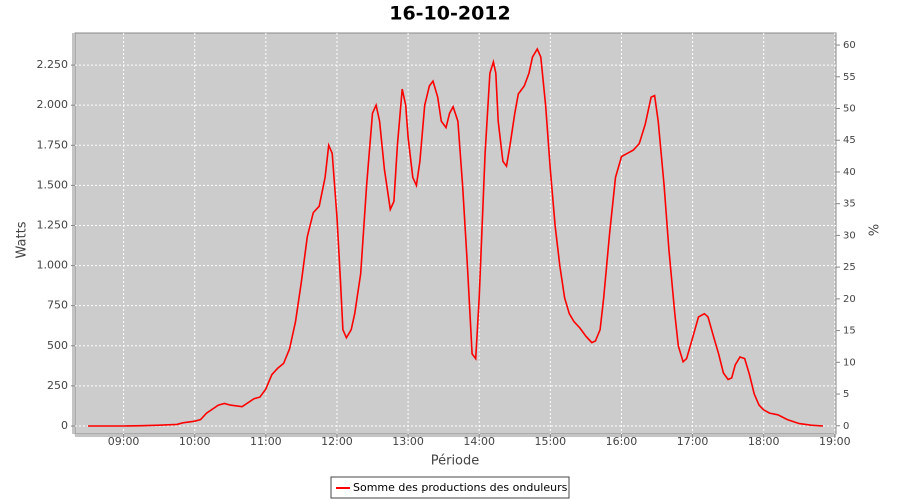 The width and height of the screenshot is (900, 500). What do you see at coordinates (849, 109) in the screenshot?
I see `y2-tick-label: 50` at bounding box center [849, 109].